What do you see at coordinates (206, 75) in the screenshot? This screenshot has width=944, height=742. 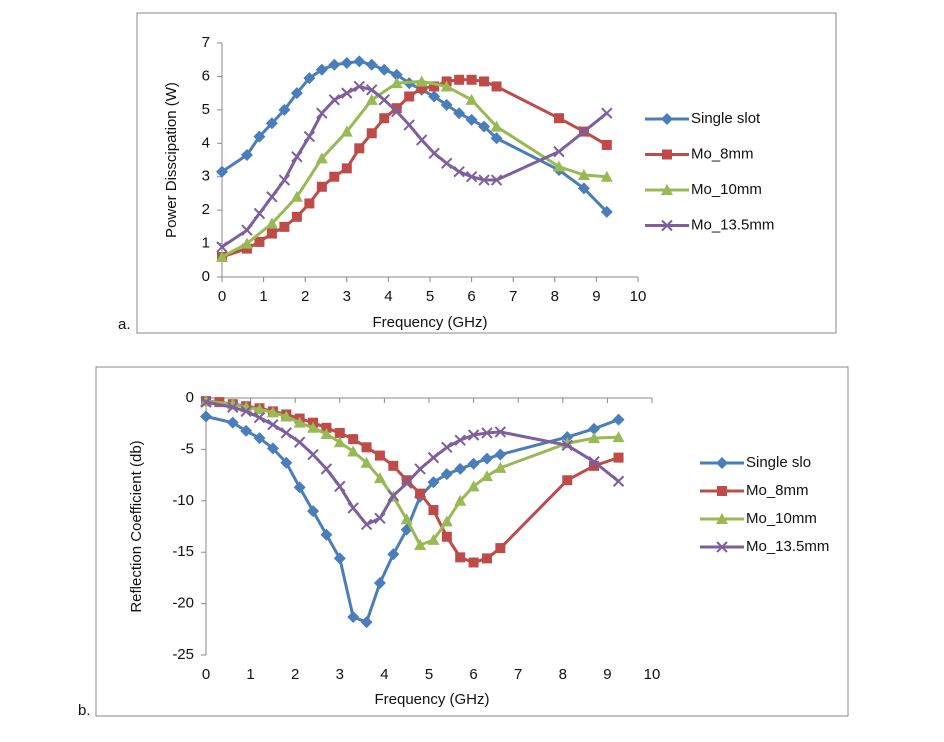 I see `y-tick-label: 6` at bounding box center [206, 75].